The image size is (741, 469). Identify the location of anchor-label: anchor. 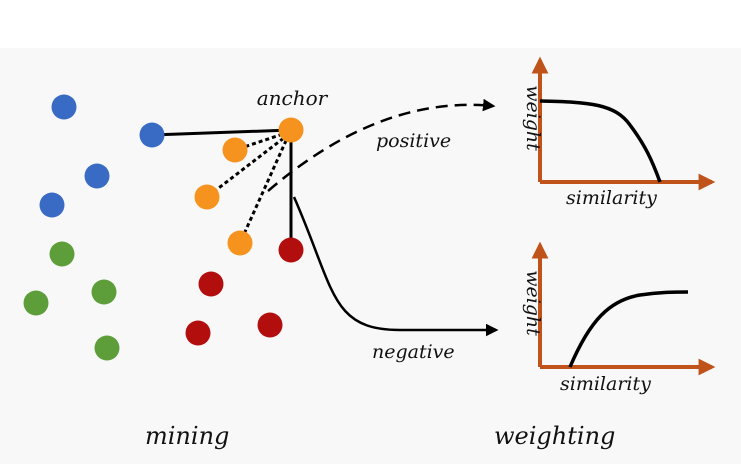
(293, 98).